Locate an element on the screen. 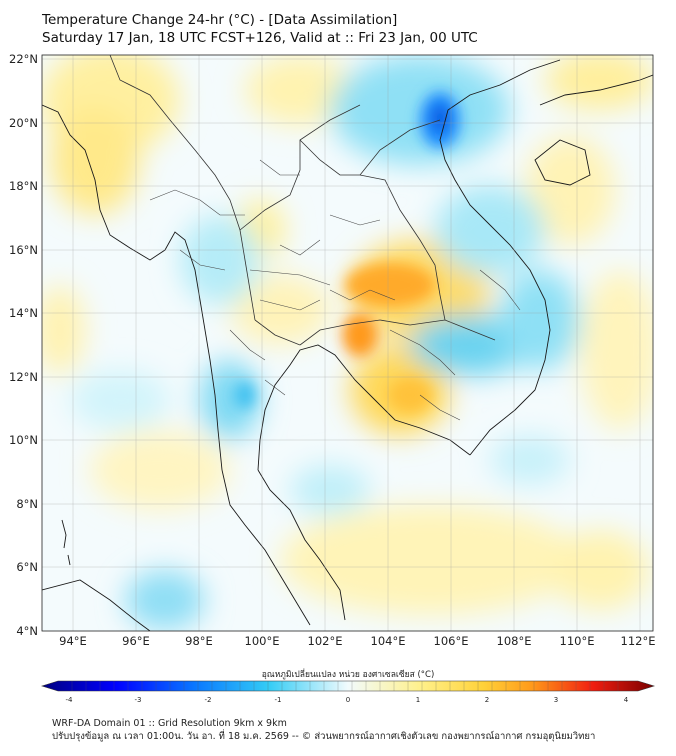 The width and height of the screenshot is (676, 756). lon-tick-label: 102°E is located at coordinates (325, 641).